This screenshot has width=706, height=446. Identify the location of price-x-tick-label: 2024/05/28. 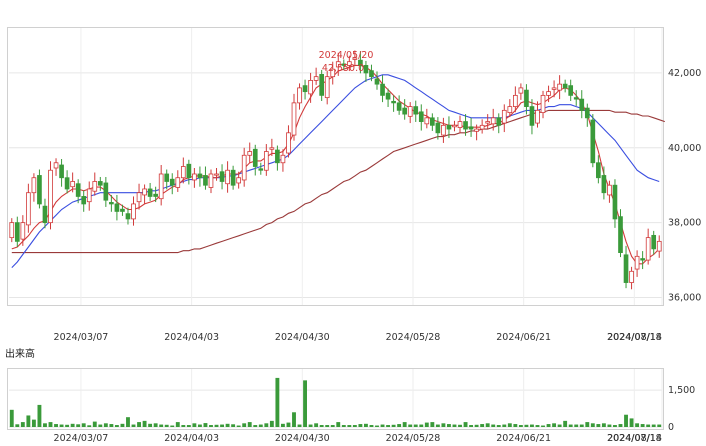
(413, 337).